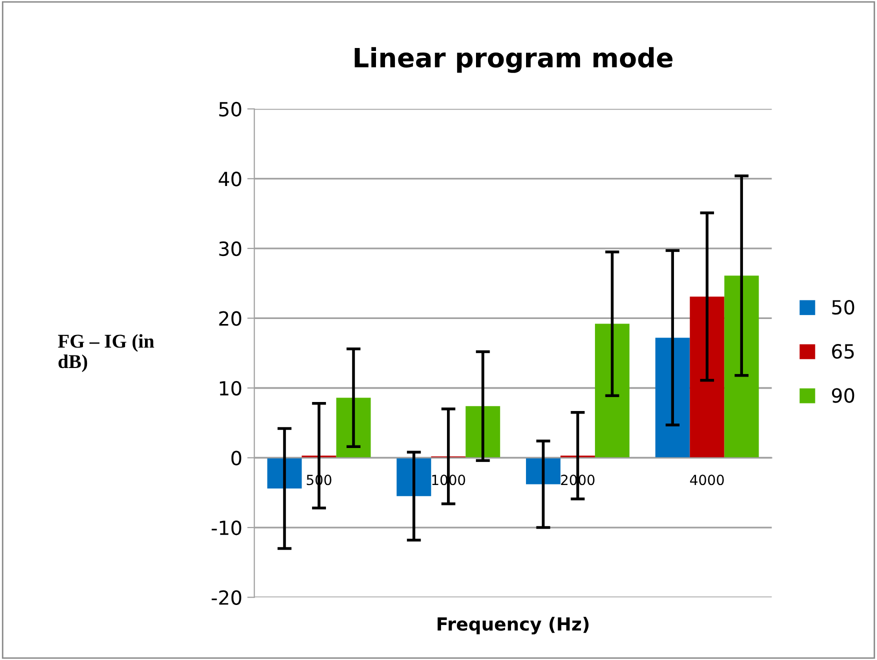 Image resolution: width=877 pixels, height=660 pixels. What do you see at coordinates (230, 318) in the screenshot?
I see `y-tick-label: 20` at bounding box center [230, 318].